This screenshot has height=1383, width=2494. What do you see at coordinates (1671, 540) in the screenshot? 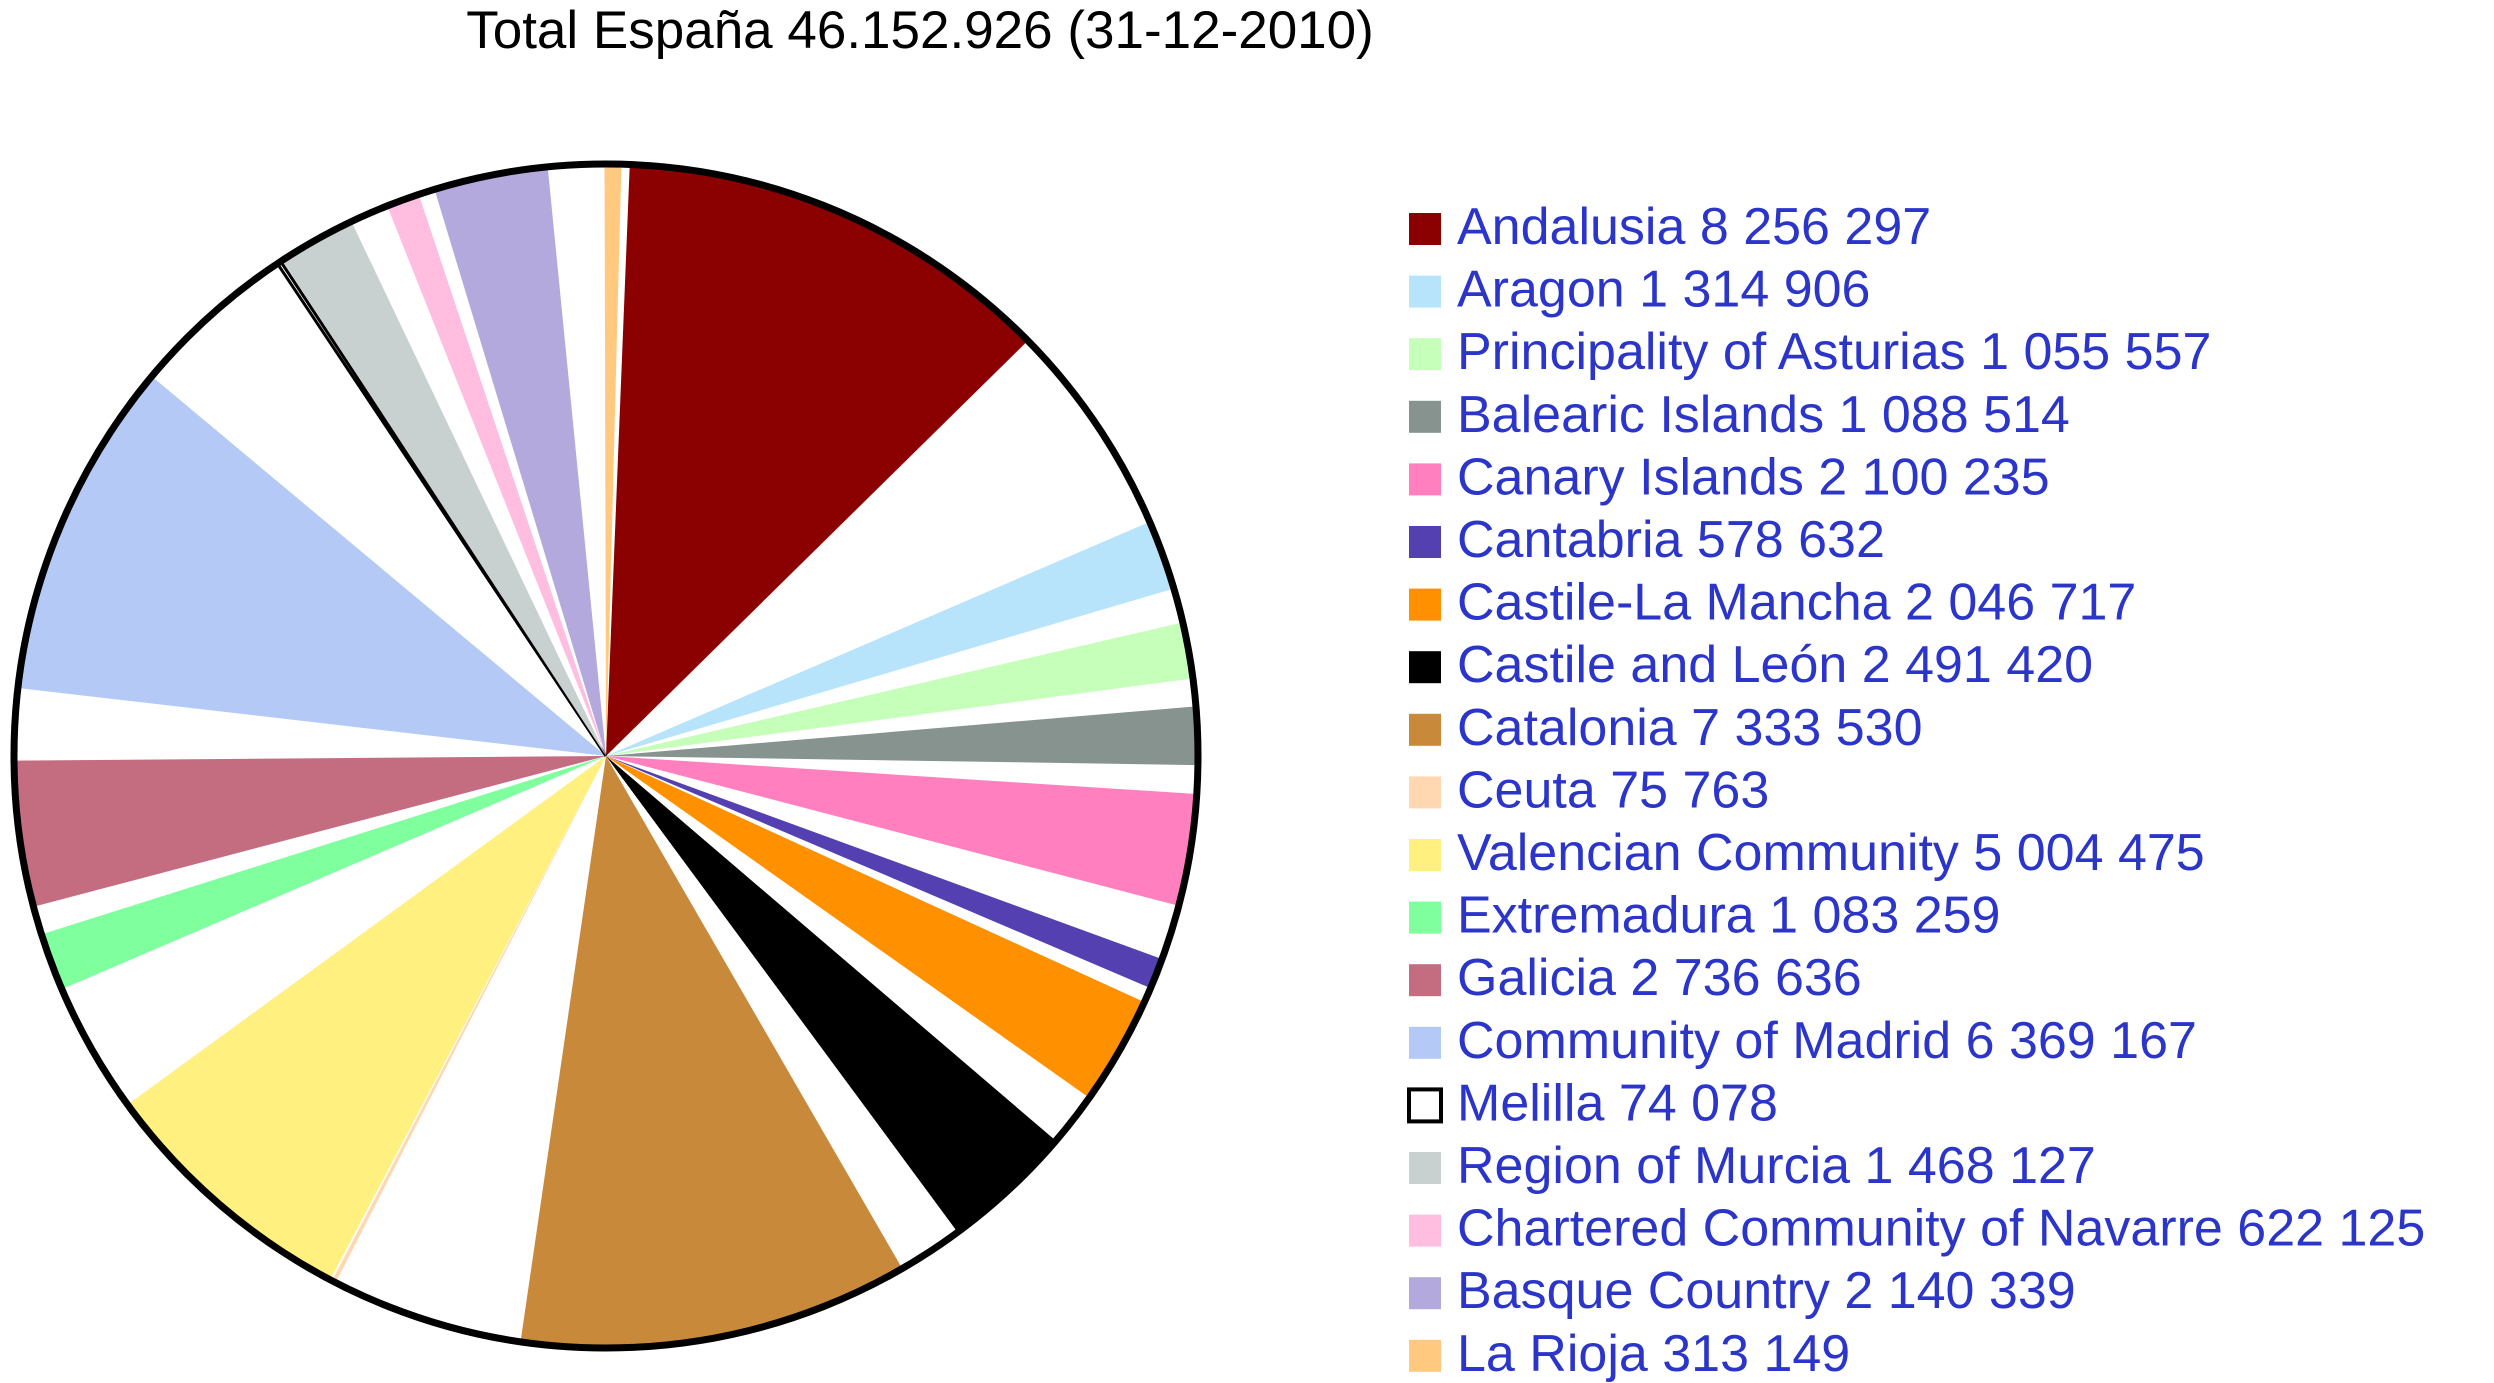
I see `legend-label-6: Cantabria 578 632` at bounding box center [1671, 540].